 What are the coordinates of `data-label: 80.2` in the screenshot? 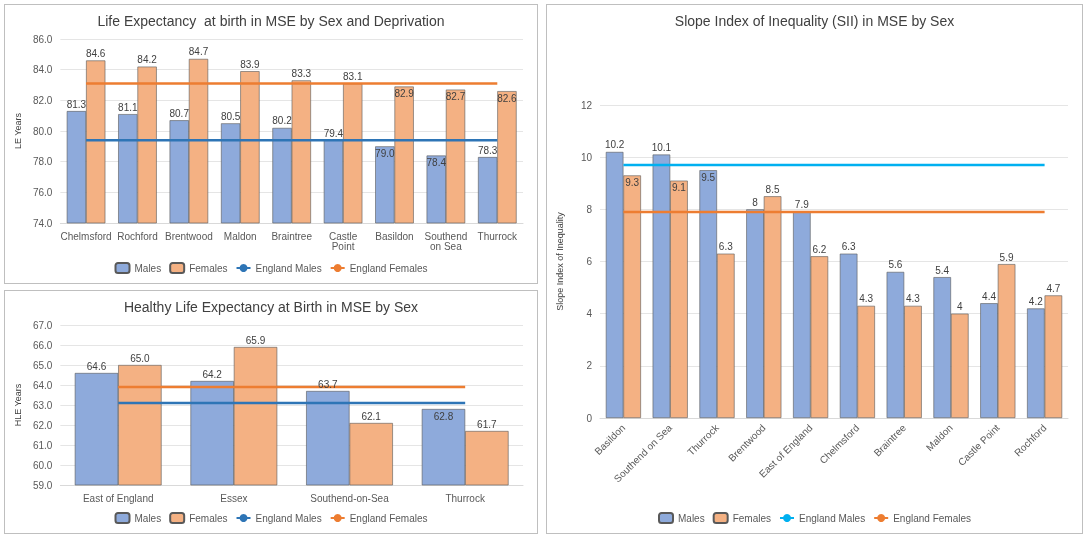 It's located at (282, 121).